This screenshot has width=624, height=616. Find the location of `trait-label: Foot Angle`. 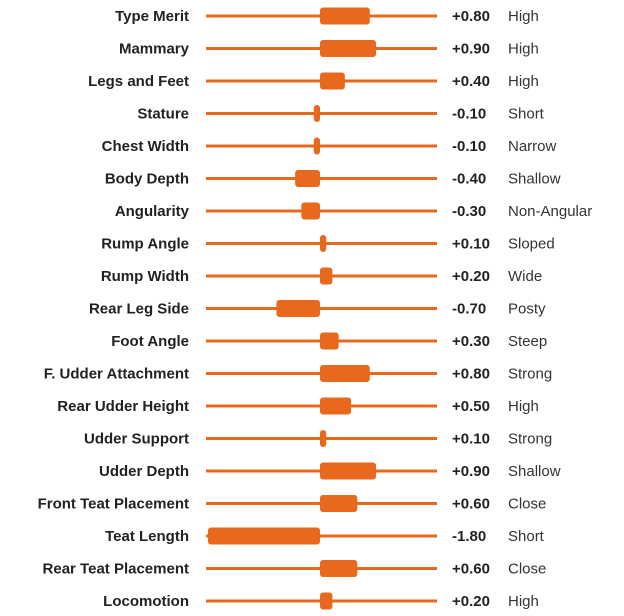

trait-label: Foot Angle is located at coordinates (150, 341).